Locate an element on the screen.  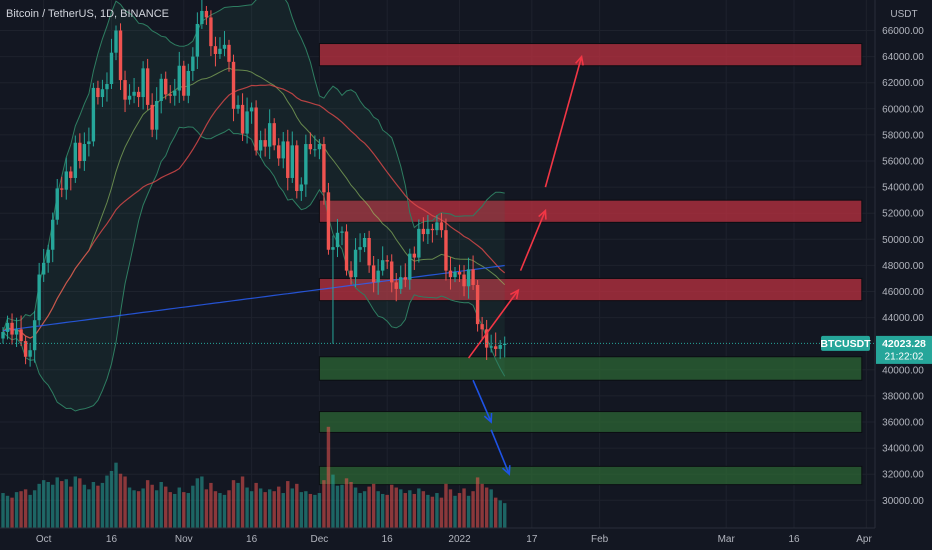
price-axis is located at coordinates (903, 275).